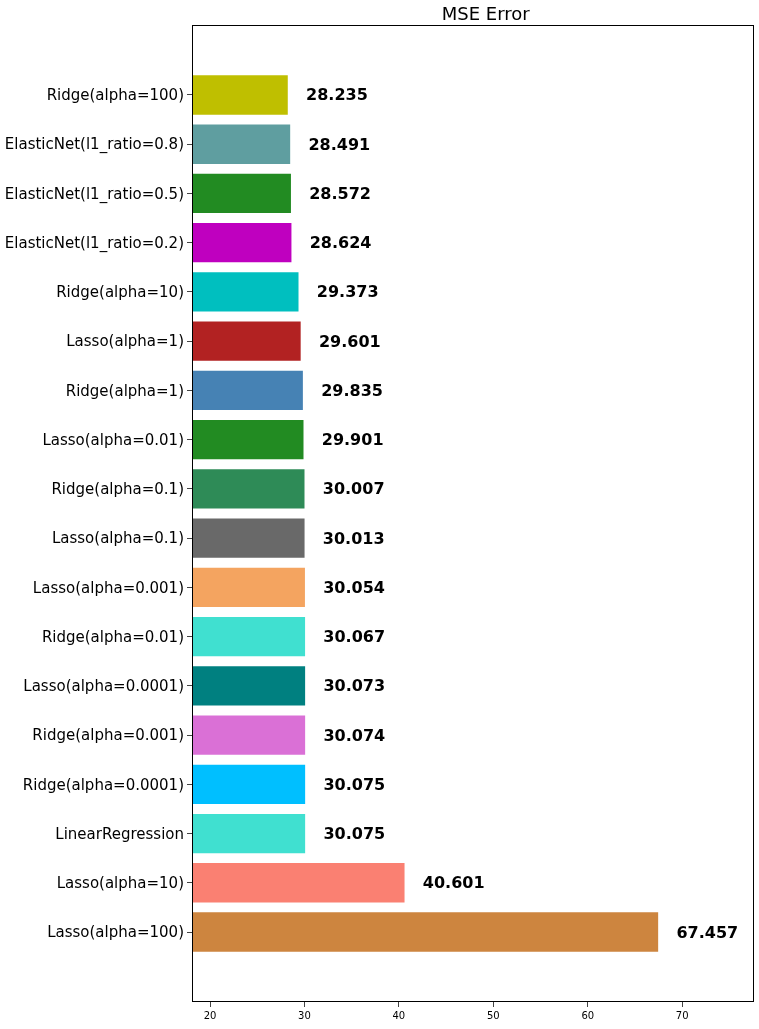  What do you see at coordinates (117, 489) in the screenshot?
I see `y-tick-label: Ridge(alpha=0.1)` at bounding box center [117, 489].